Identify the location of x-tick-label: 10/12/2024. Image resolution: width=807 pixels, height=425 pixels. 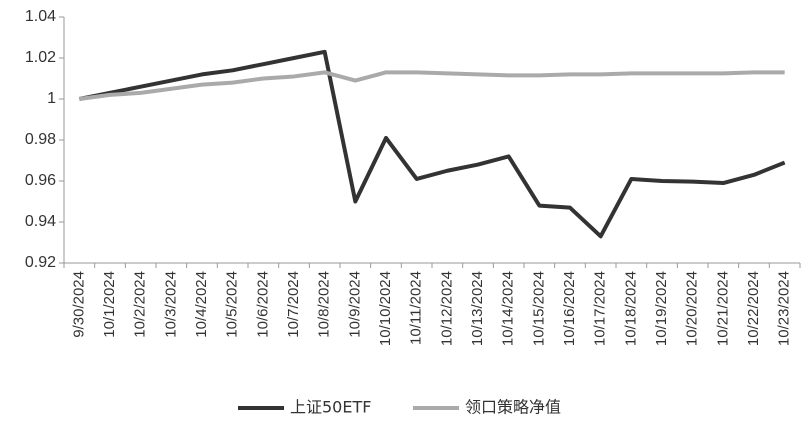
(446, 308).